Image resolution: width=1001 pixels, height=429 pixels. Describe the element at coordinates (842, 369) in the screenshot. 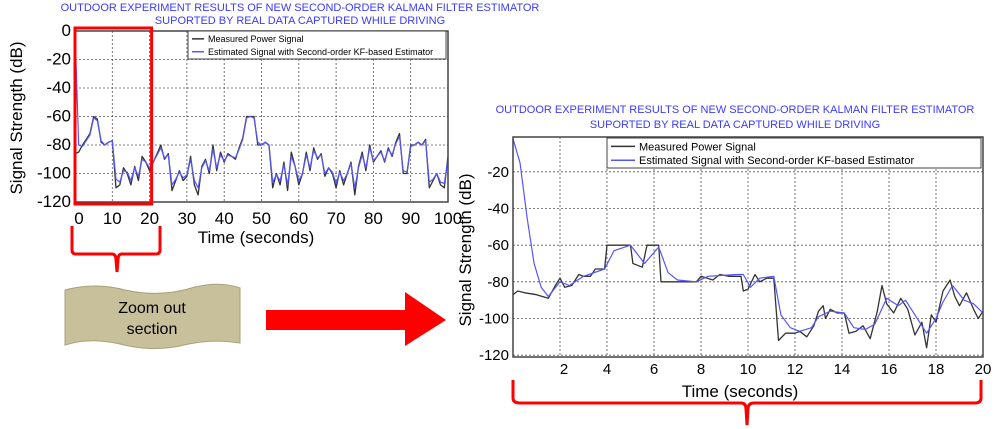

I see `x-tick-label: 14` at that location.